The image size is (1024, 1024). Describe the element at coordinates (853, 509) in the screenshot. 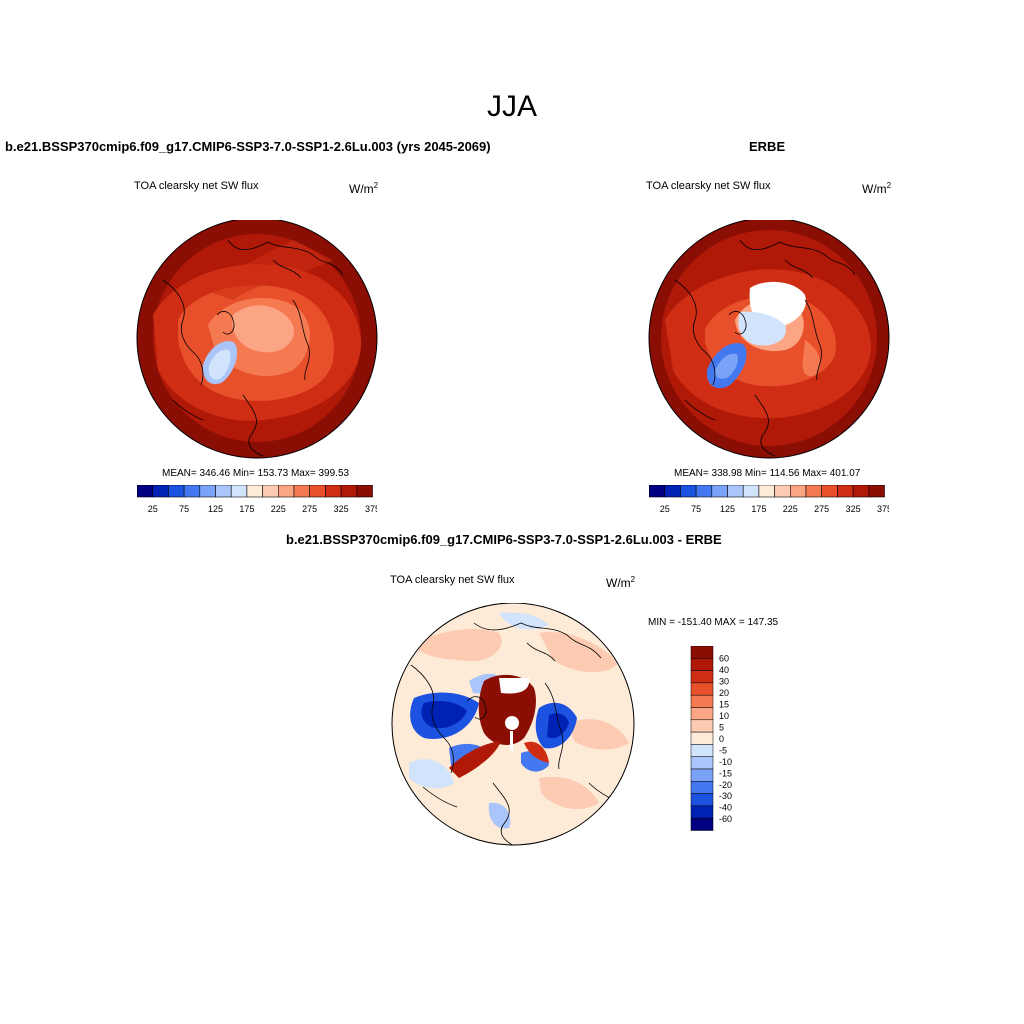

I see `obs-colorbar-tick-label: 325` at that location.